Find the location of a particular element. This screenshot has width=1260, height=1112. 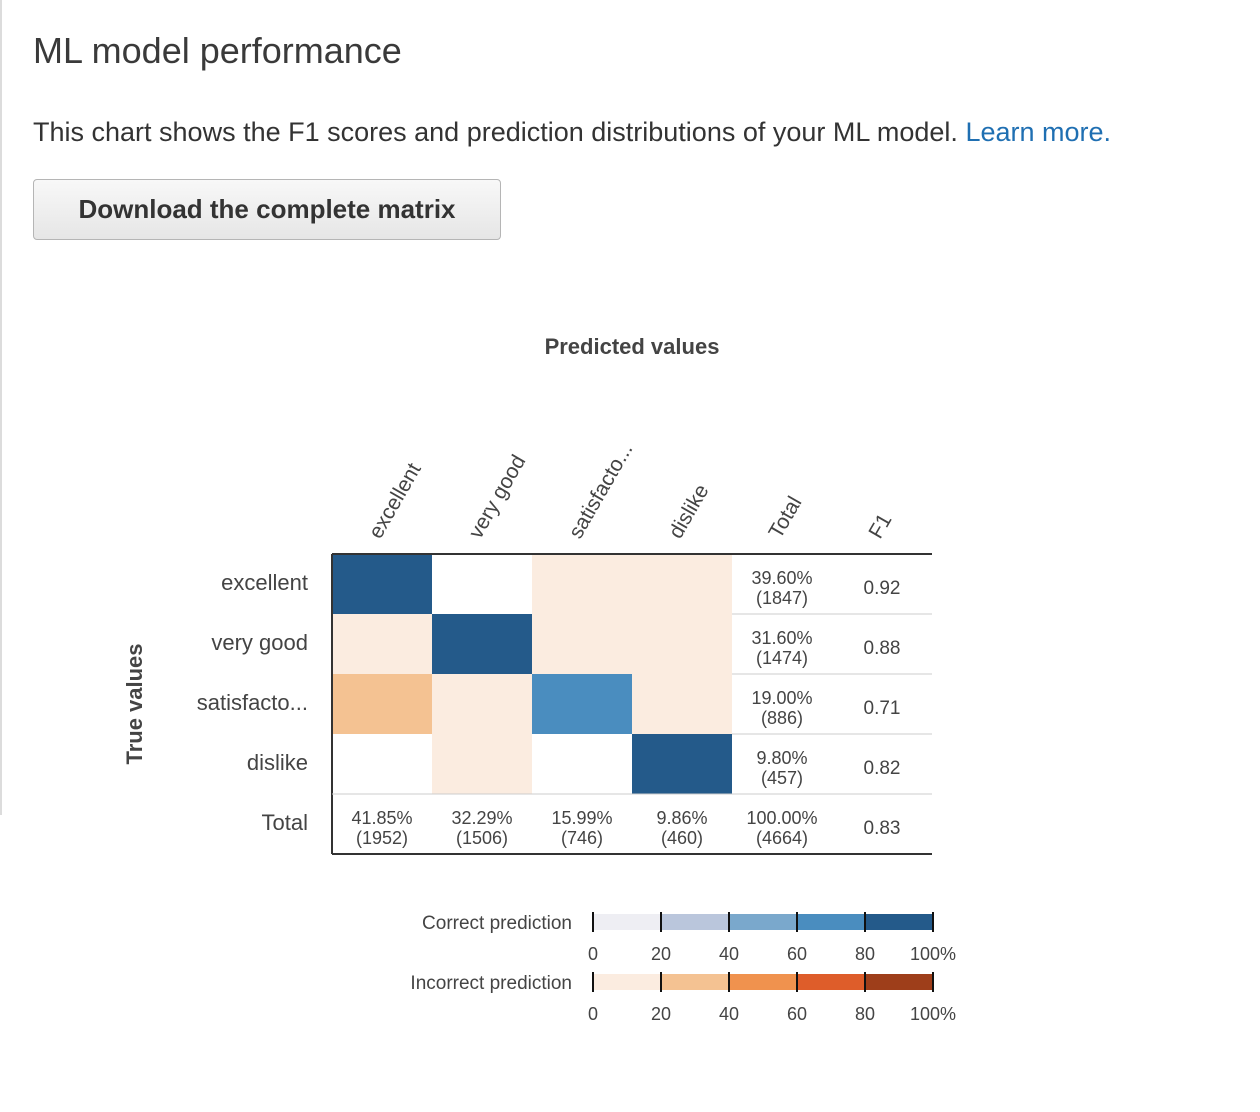

row-total-pct: 31.60% is located at coordinates (781, 638).